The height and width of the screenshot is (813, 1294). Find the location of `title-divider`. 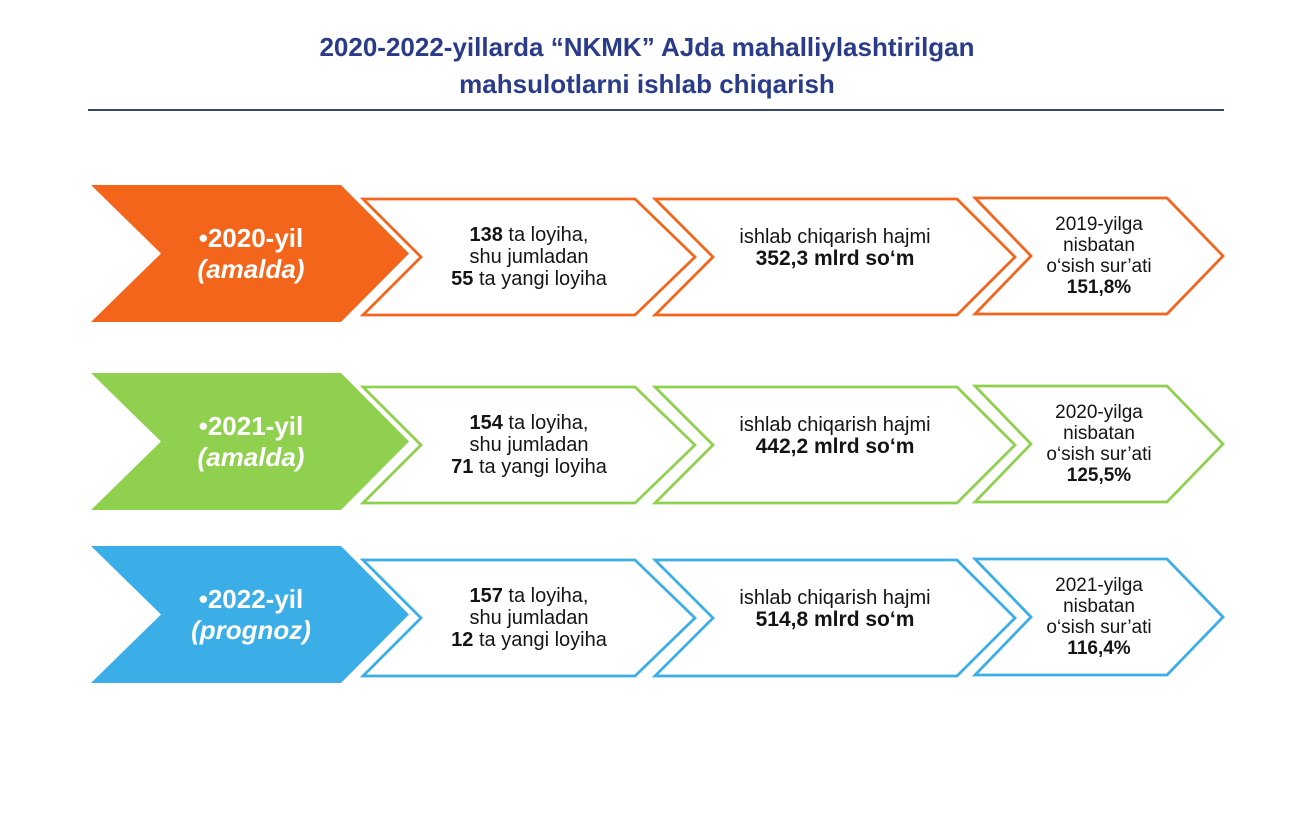

title-divider is located at coordinates (656, 110).